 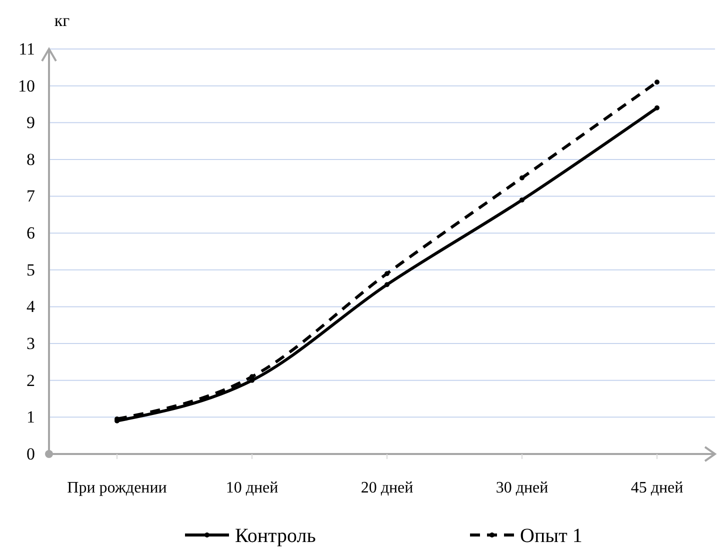 What do you see at coordinates (30, 159) in the screenshot?
I see `y-tick-label: 8` at bounding box center [30, 159].